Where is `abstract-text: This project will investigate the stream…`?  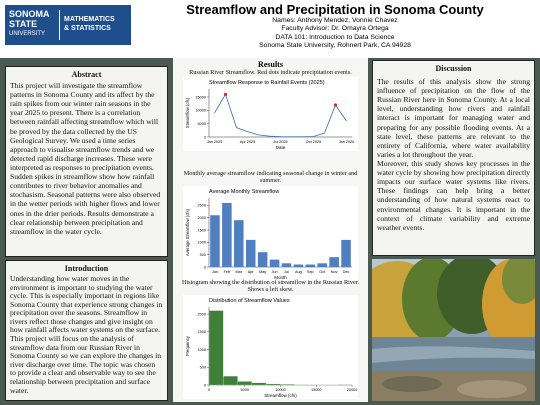 abstract-text: This project will investigate the stream… is located at coordinates (85, 158).